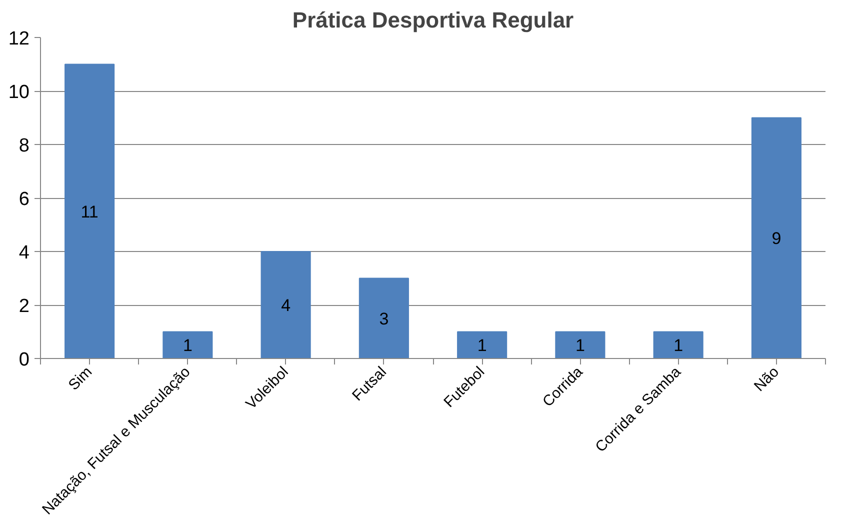 The image size is (849, 531). I want to click on y-tick-label: 4, so click(24, 253).